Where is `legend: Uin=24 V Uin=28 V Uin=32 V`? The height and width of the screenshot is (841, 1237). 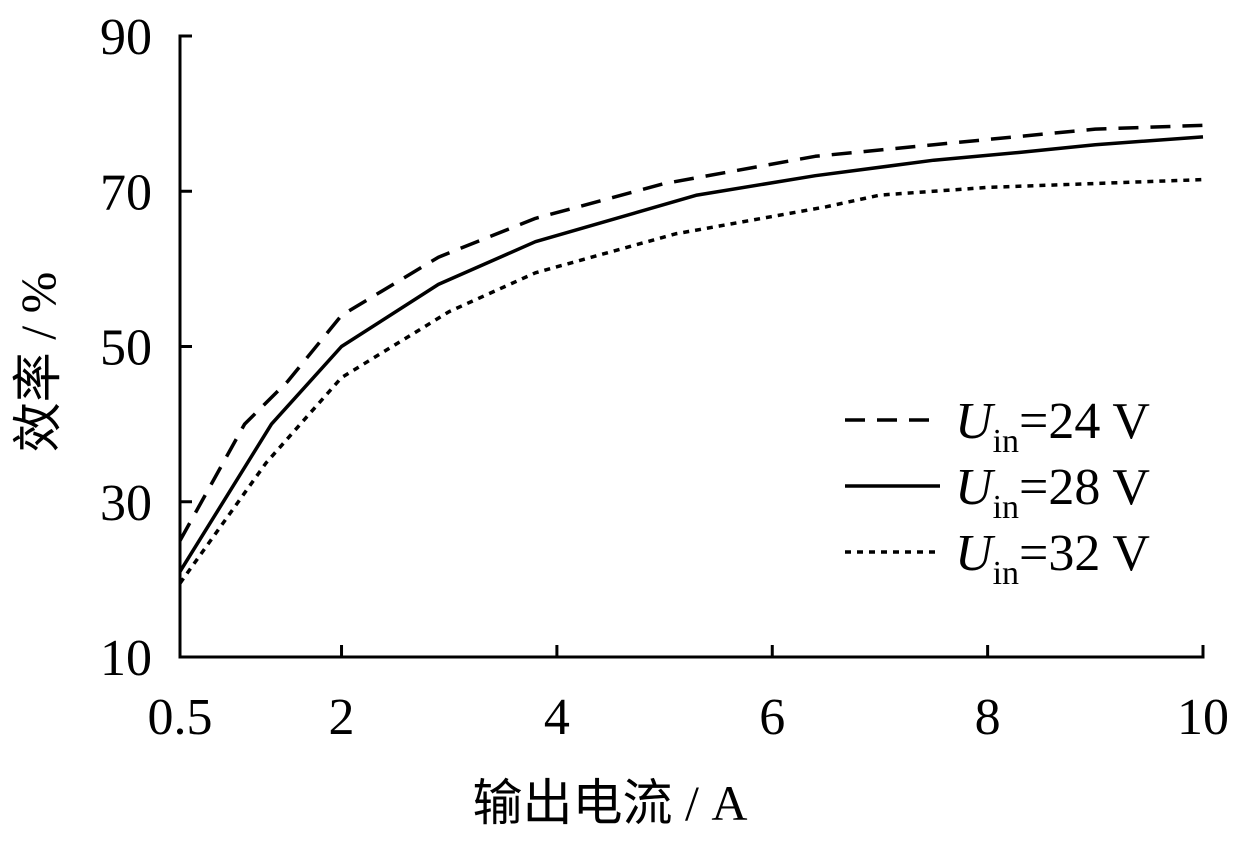
legend: Uin=24 V Uin=28 V Uin=32 V is located at coordinates (997, 492).